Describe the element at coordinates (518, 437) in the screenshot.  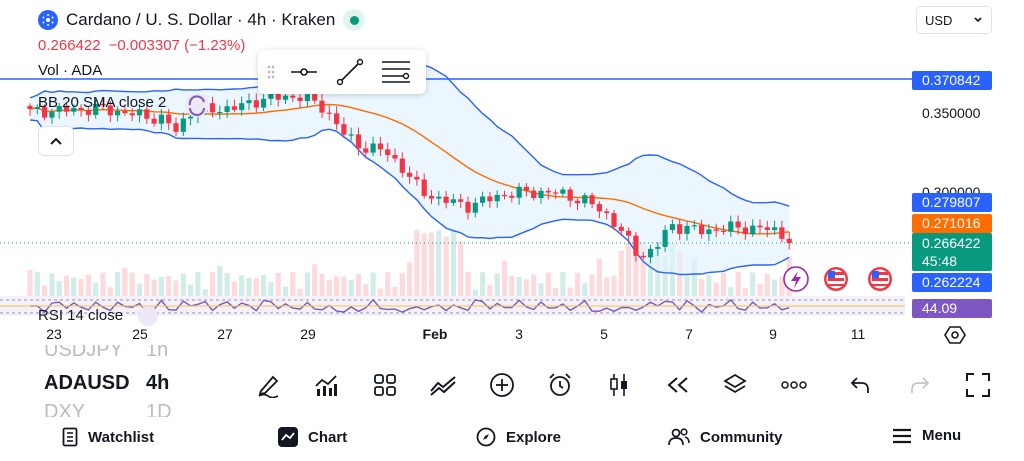
I see `nav-explore: Explore` at that location.